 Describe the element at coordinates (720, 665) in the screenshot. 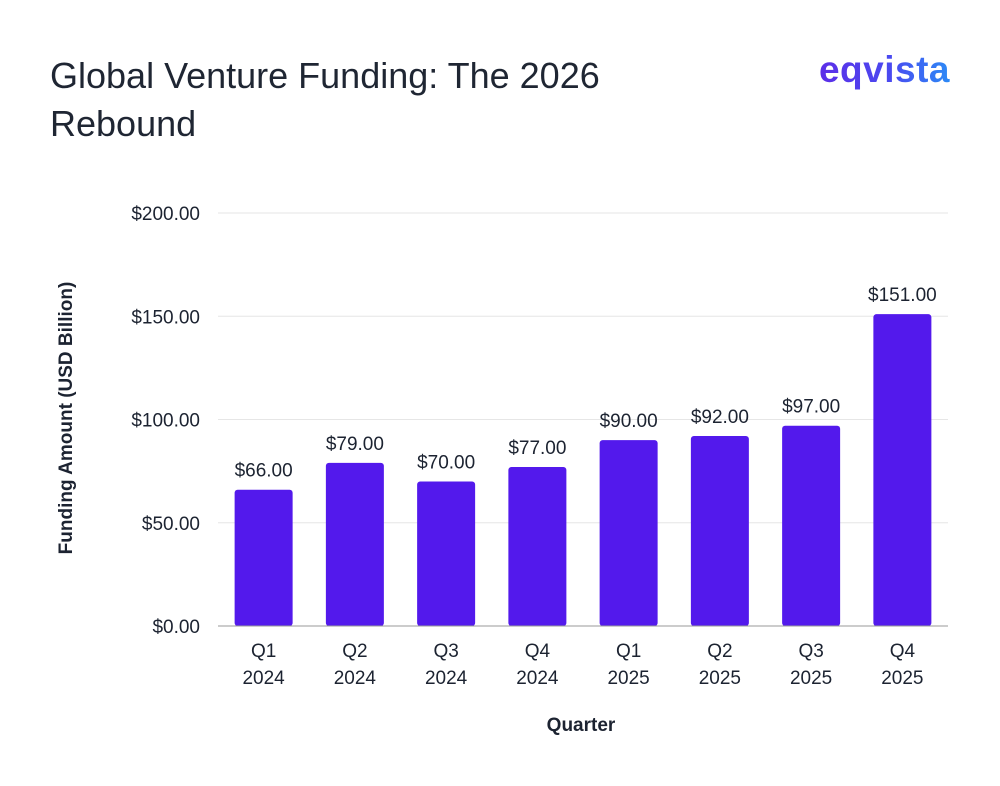

I see `x-tick-label: Q2 2025` at that location.